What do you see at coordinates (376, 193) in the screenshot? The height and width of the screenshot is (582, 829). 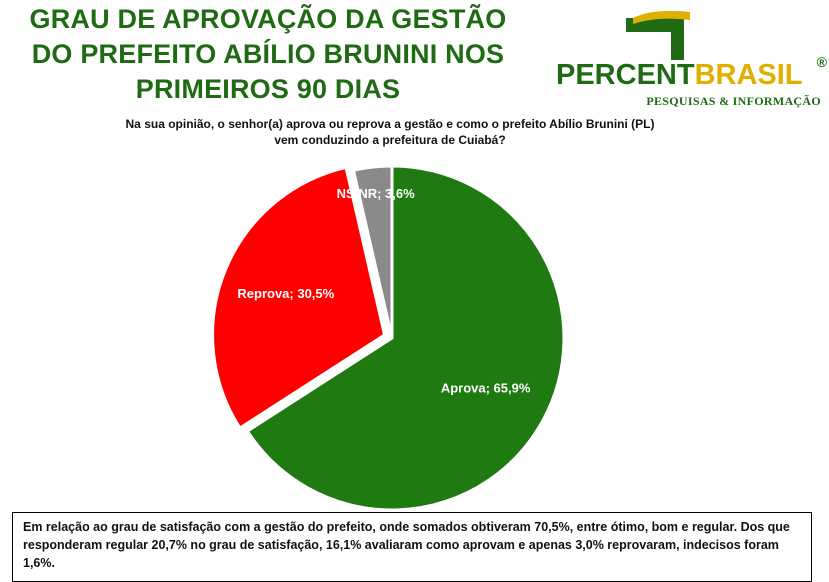 I see `pie-label-ns-nr: NS/NR; 3,6%` at bounding box center [376, 193].